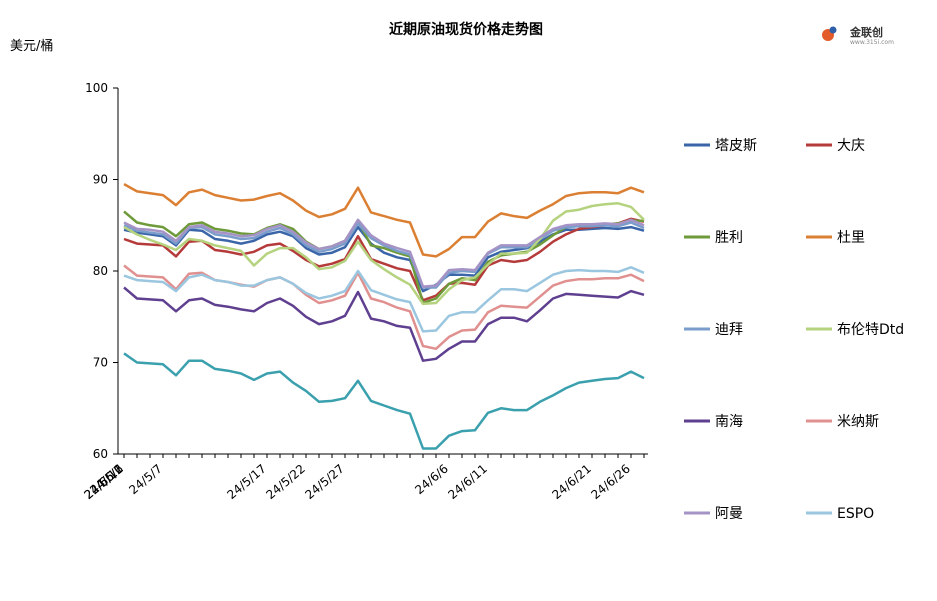 This screenshot has height=601, width=937. Describe the element at coordinates (713, 514) in the screenshot. I see `legend-item: 阿曼` at that location.